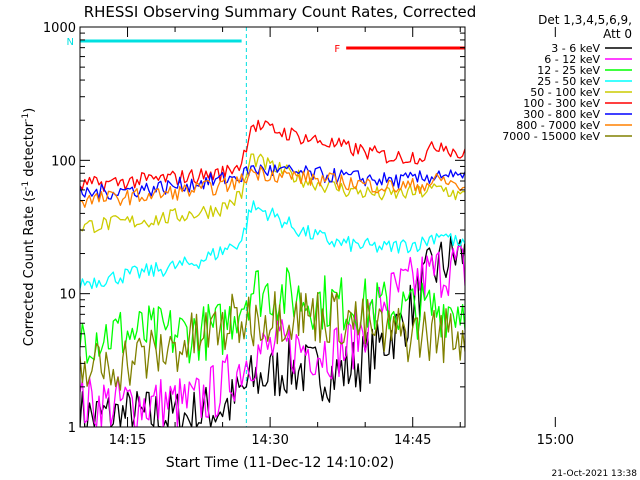 This screenshot has width=640, height=480. I want to click on y-axis-label: Corrected Count Rate (s-1 detector-1), so click(29, 227).